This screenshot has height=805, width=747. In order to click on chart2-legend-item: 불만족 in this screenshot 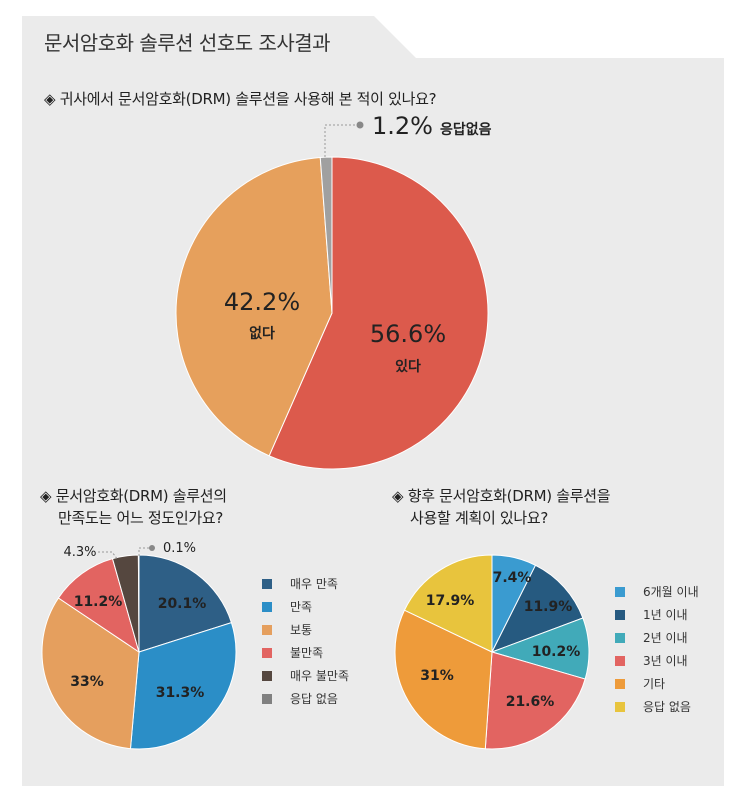, I will do `click(305, 652)`.